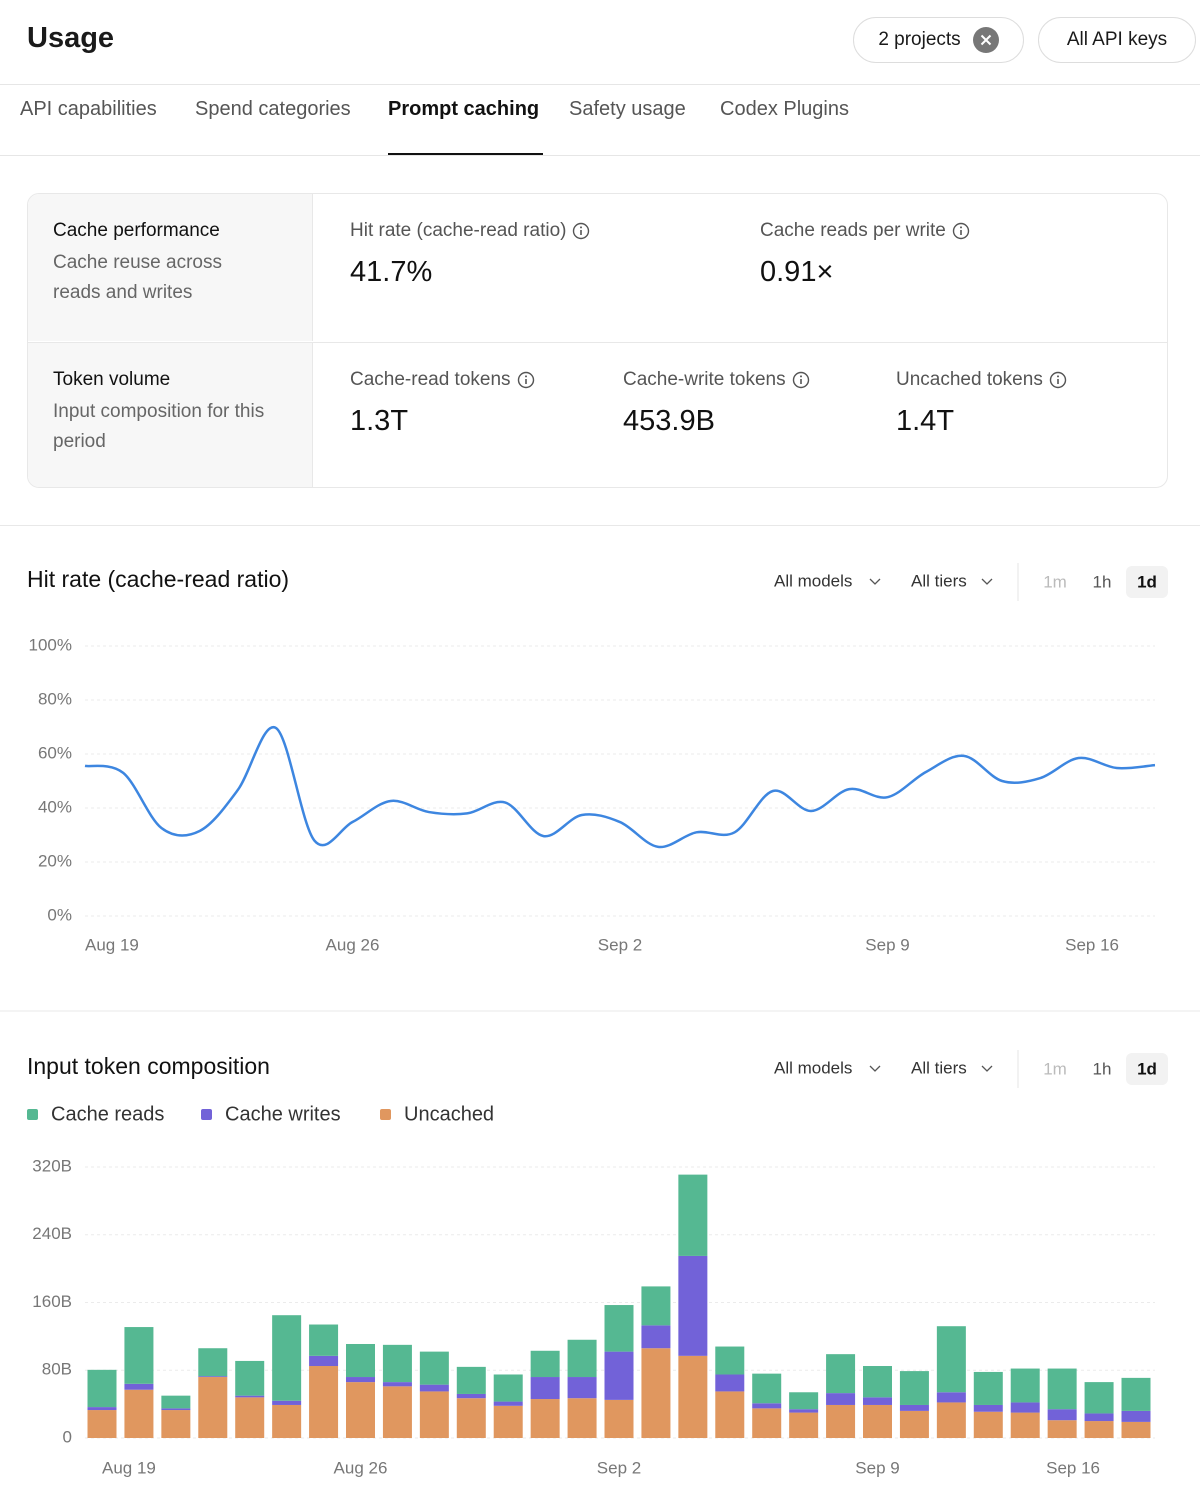 This screenshot has width=1200, height=1493. Describe the element at coordinates (55, 752) in the screenshot. I see `y-tick-label: 60%` at that location.